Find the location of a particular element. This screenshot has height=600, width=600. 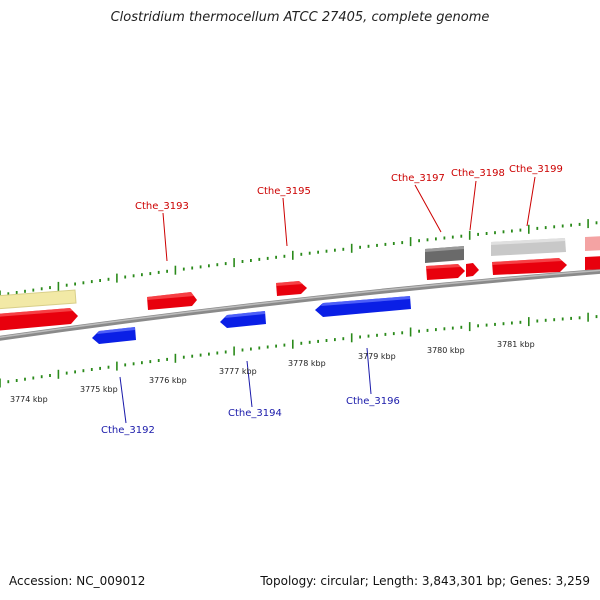

kbp-label: 3775 kbp is located at coordinates (99, 389).